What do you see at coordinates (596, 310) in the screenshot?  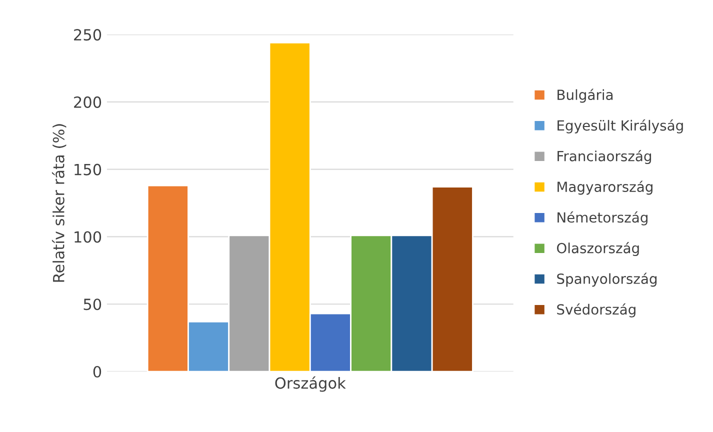 I see `legend-label: Svédország` at bounding box center [596, 310].